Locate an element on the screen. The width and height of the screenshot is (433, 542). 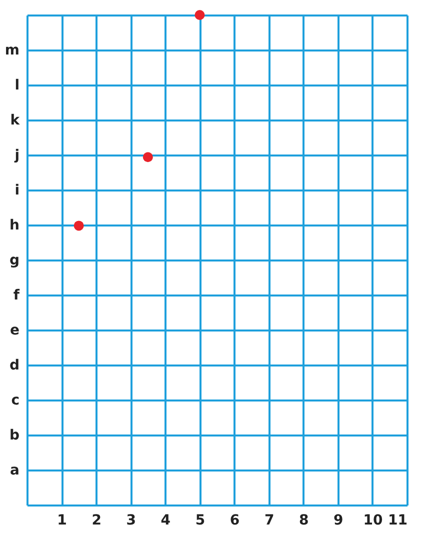
x-tick-label: 6 is located at coordinates (235, 520).